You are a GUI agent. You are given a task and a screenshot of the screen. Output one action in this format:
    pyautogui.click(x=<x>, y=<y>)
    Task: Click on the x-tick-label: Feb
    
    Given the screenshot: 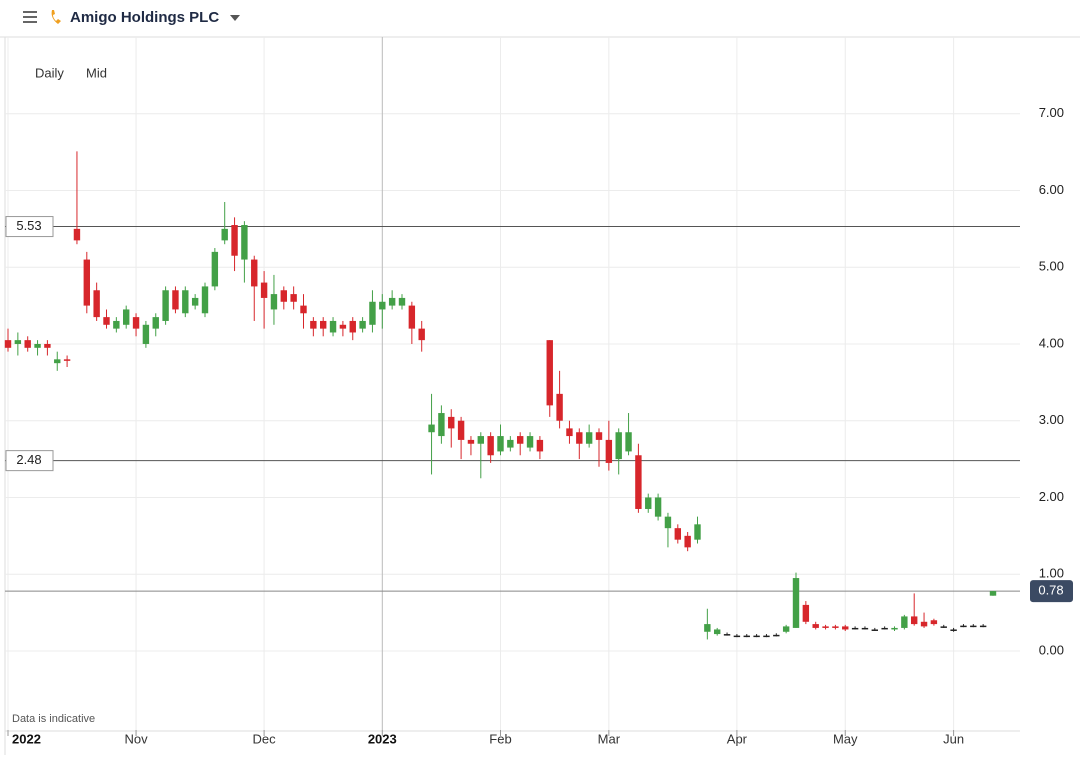 What is the action you would take?
    pyautogui.click(x=500, y=738)
    